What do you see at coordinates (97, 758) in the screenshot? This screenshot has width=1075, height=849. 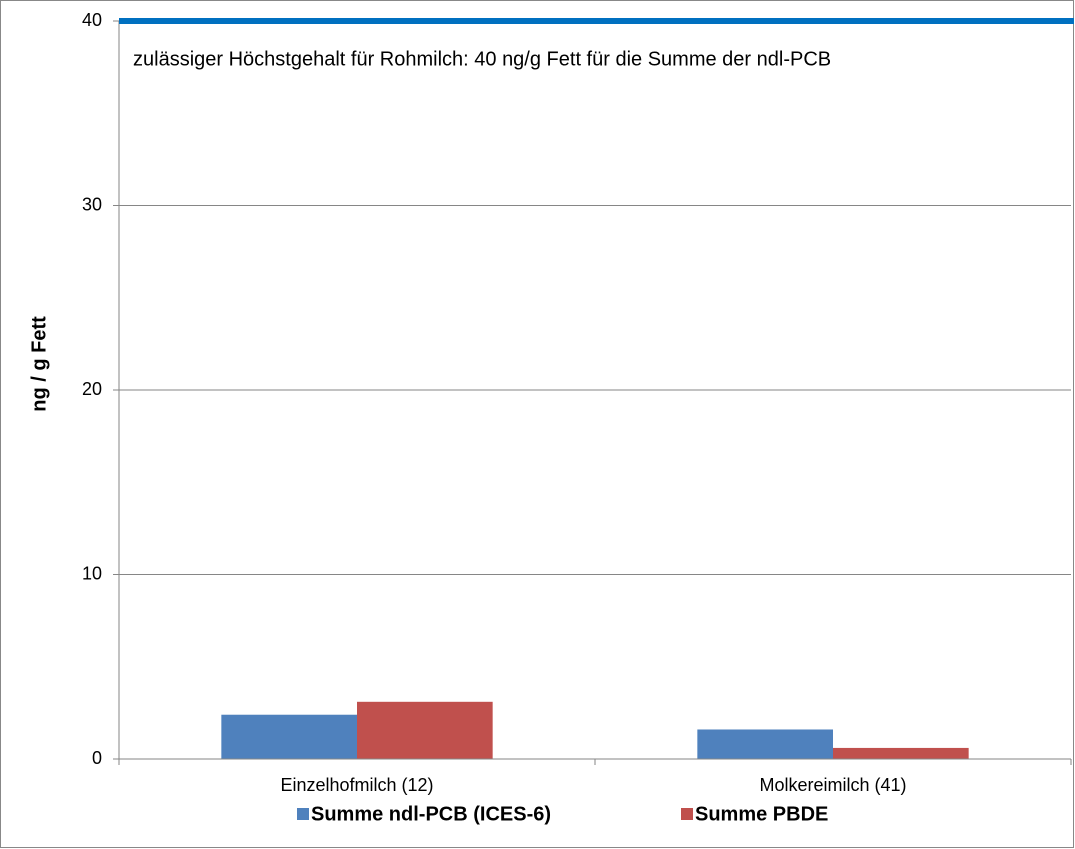 I see `y-tick-label: 0` at bounding box center [97, 758].